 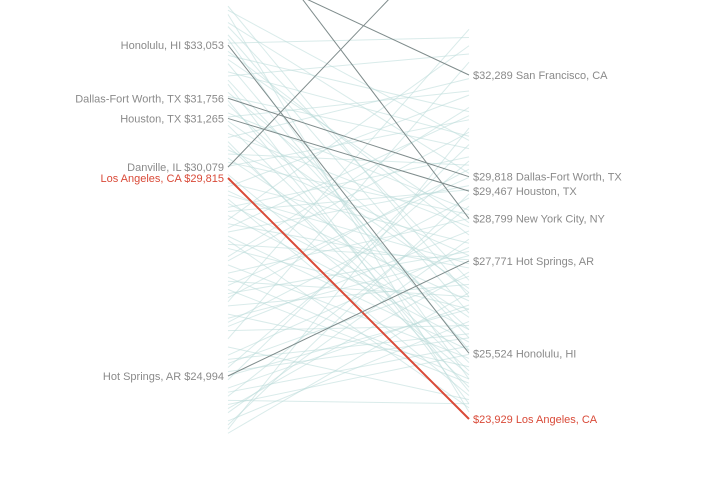 I want to click on series-line-houston-tx, so click(x=348, y=154).